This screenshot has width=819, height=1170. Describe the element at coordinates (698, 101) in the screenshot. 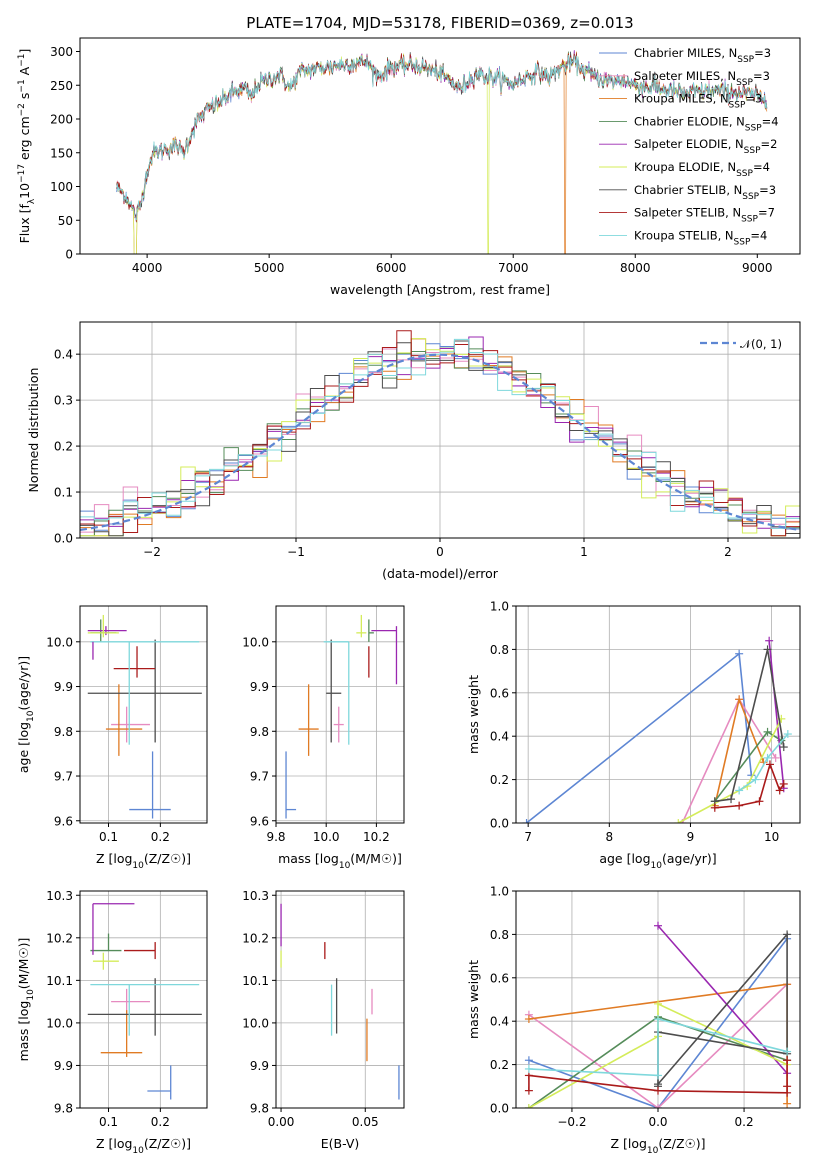

I see `legend-label: Kroupa MILES, NSSP=3` at that location.